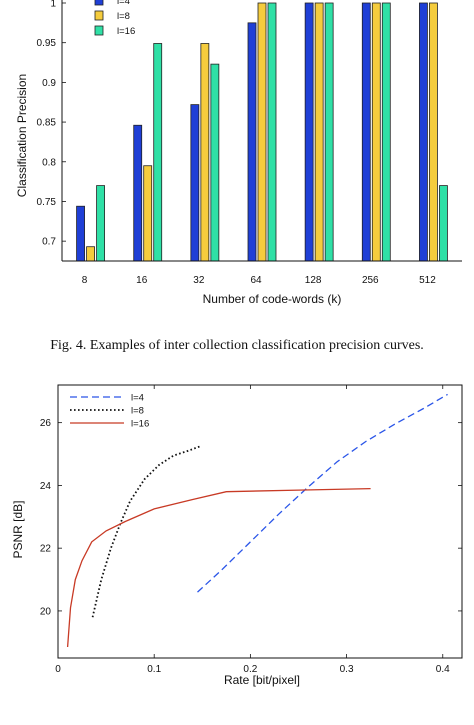 The width and height of the screenshot is (474, 725). Describe the element at coordinates (347, 669) in the screenshot. I see `x-tick-label: 0.3` at that location.